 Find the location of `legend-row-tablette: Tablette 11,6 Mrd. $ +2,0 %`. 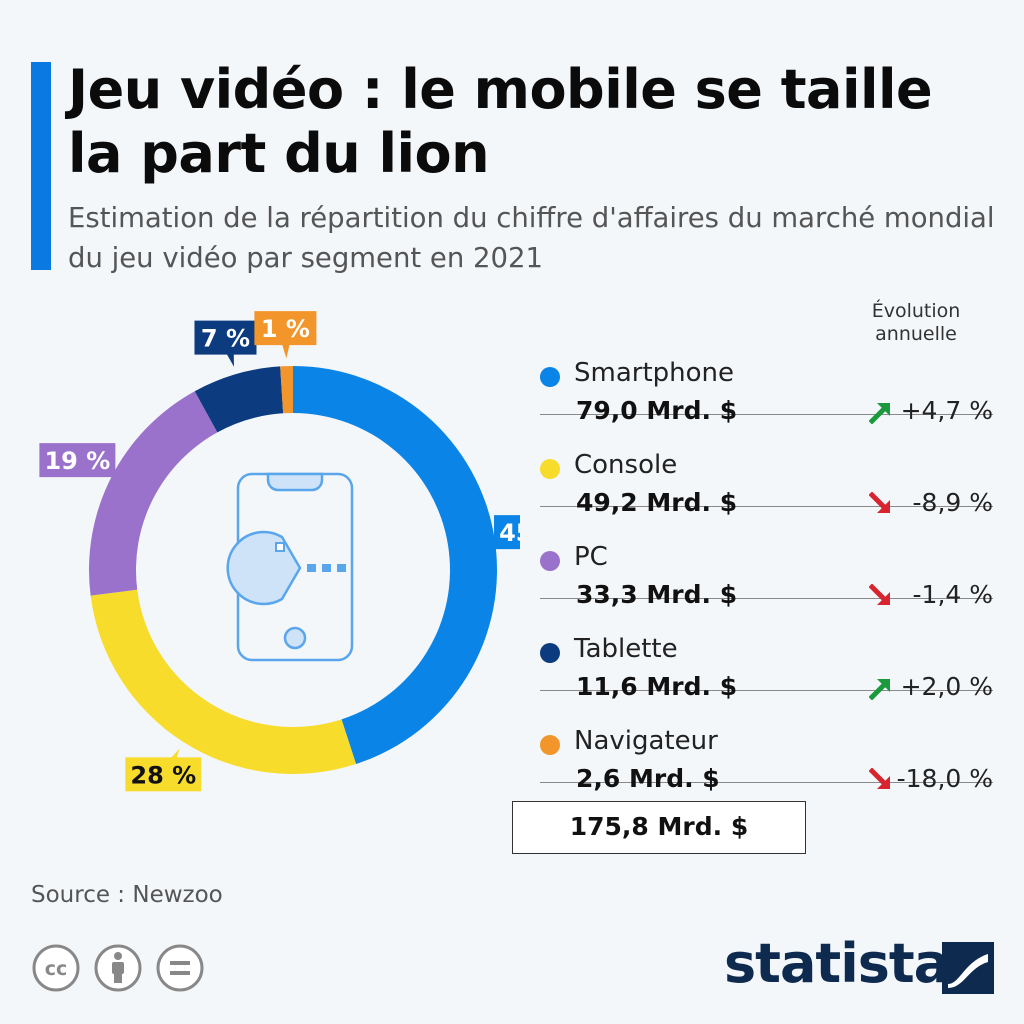

legend-row-tablette: Tablette 11,6 Mrd. $ +2,0 % is located at coordinates (766, 649).